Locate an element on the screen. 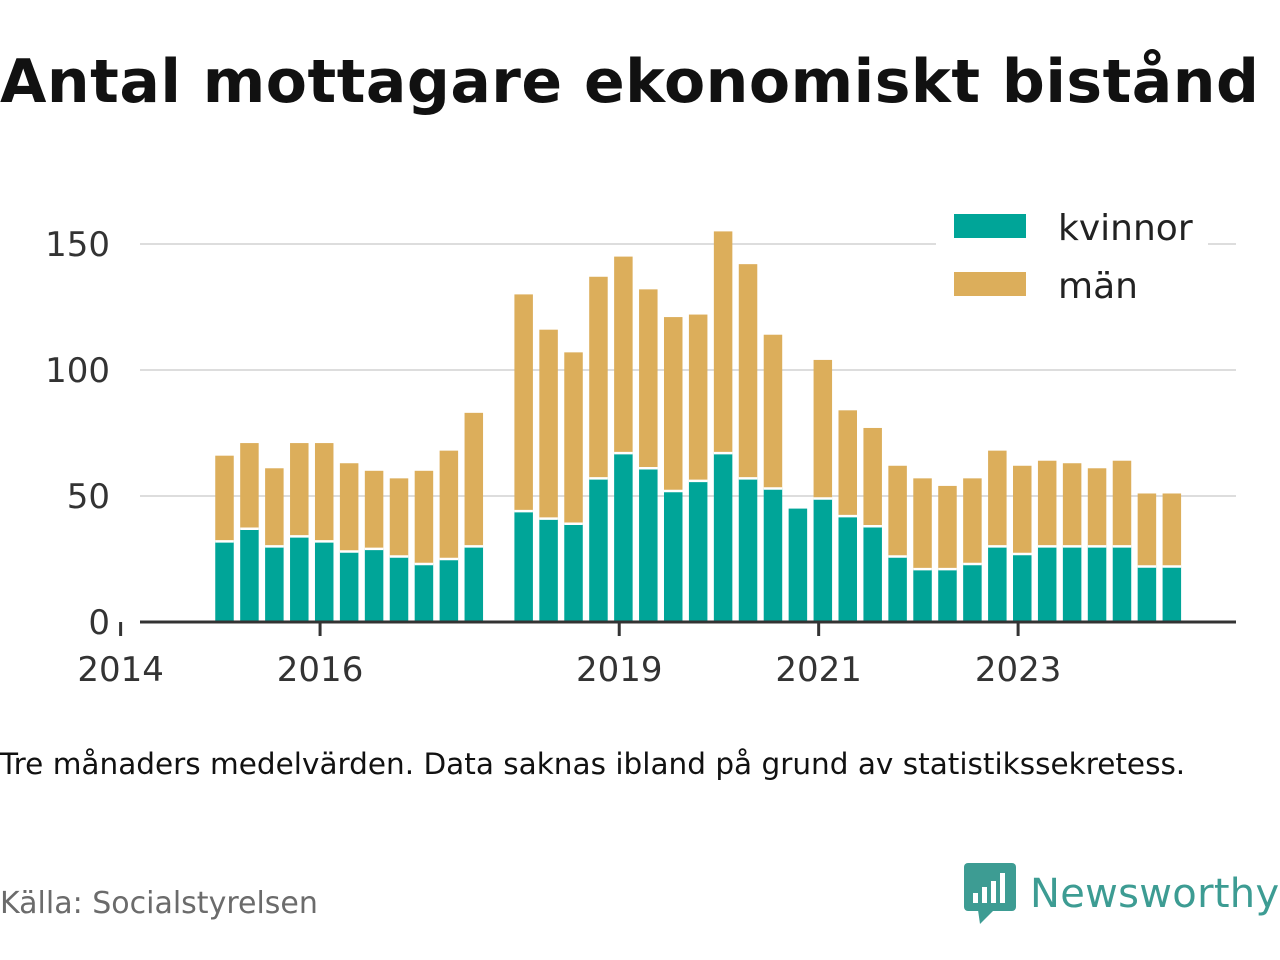  bar-2020-Q1 is located at coordinates (798, 565).